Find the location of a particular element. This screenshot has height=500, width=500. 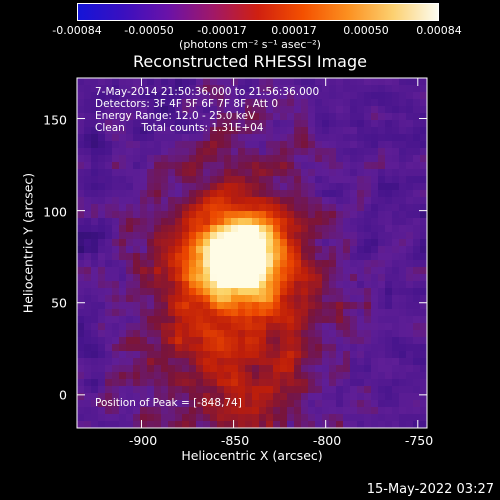

detectors-text: Detectors: 3F 4F 5F 6F 7F 8F, Att 0 is located at coordinates (187, 104).